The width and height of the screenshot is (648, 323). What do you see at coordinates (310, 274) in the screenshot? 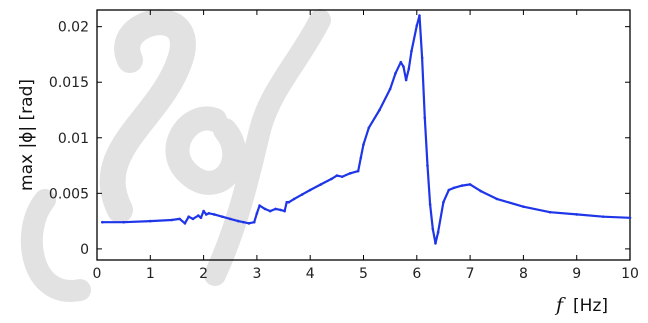
I see `x-tick-label: 4` at bounding box center [310, 274].